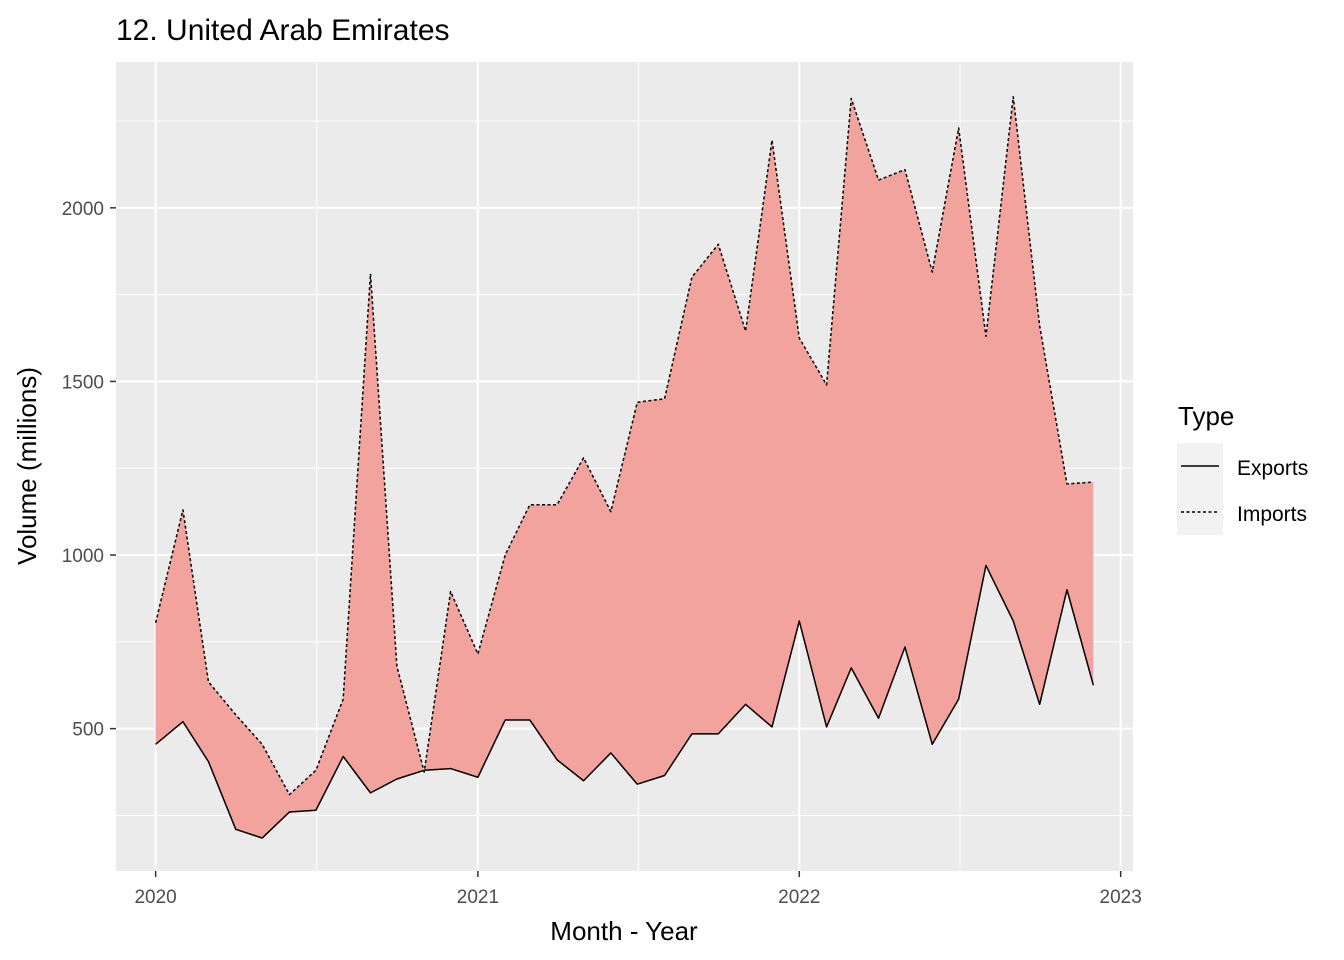 This screenshot has height=960, width=1344. What do you see at coordinates (478, 897) in the screenshot?
I see `x-tick-label: 2021` at bounding box center [478, 897].